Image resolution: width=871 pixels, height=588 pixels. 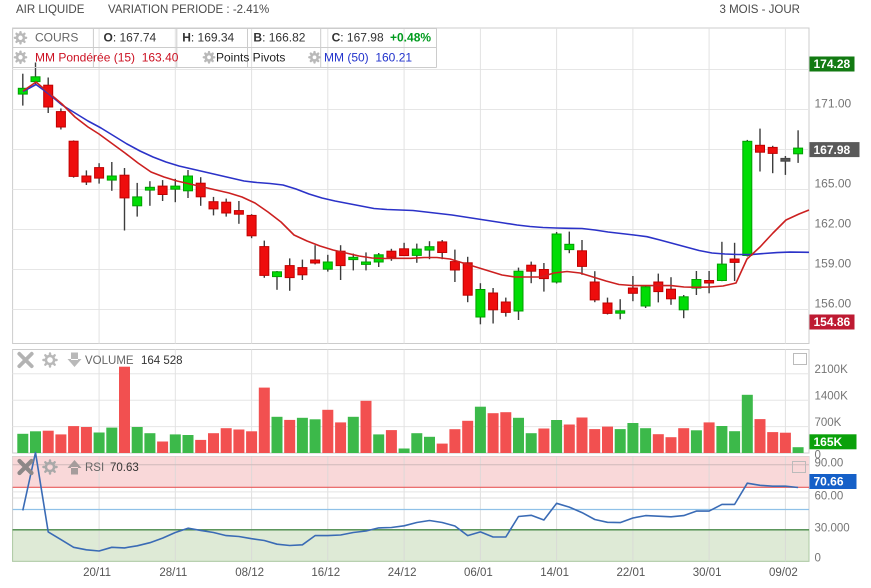 What do you see at coordinates (828, 442) in the screenshot?
I see `svg-text: 165K` at bounding box center [828, 442].